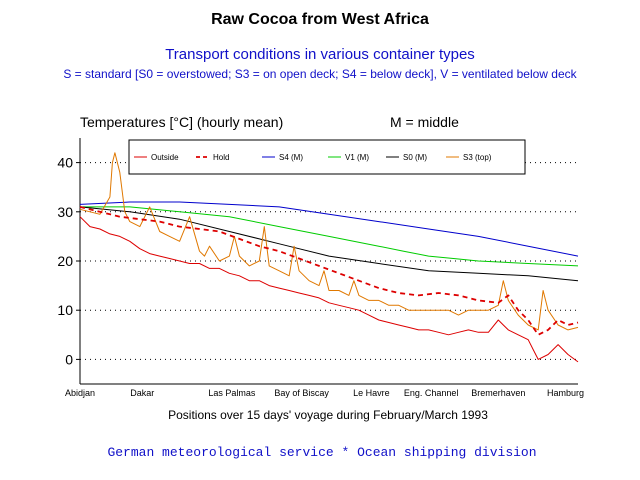  What do you see at coordinates (357, 157) in the screenshot?
I see `legend-label: V1 (M)` at bounding box center [357, 157].